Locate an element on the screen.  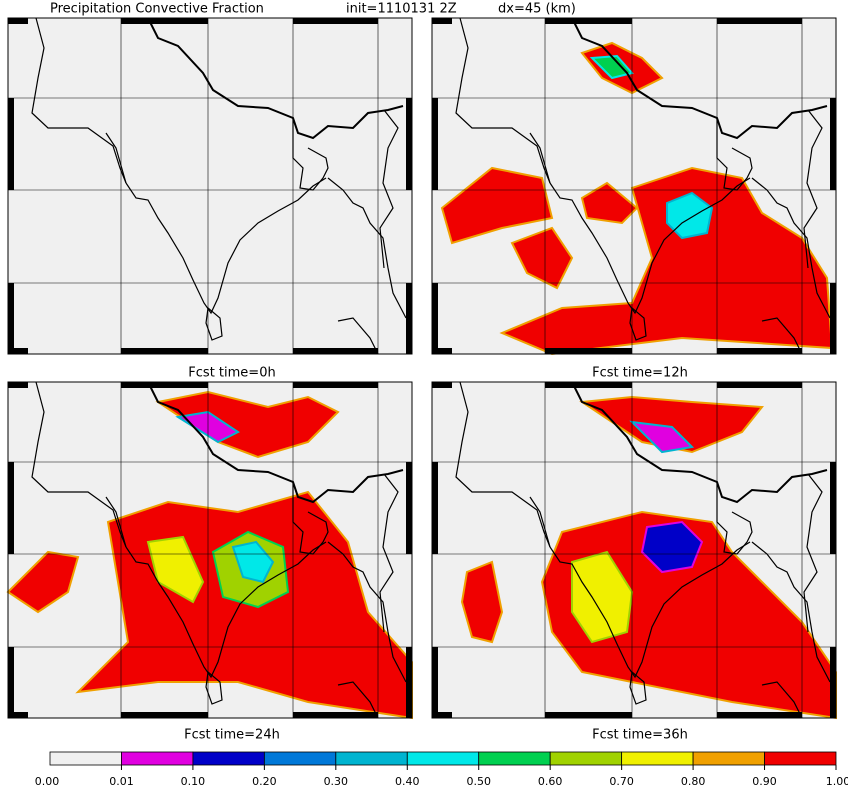
panel-label: Fcst time=12h is located at coordinates (640, 373).